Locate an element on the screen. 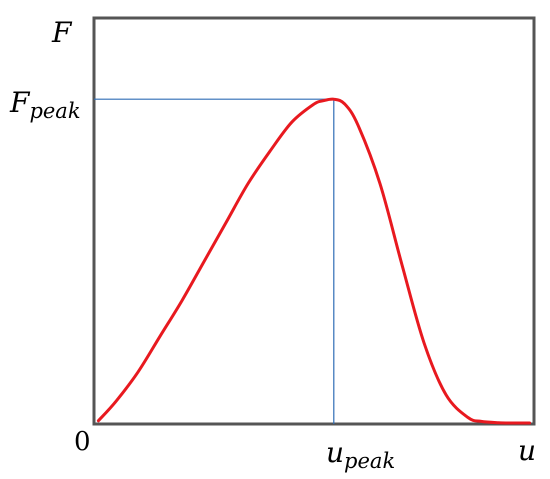 Image resolution: width=550 pixels, height=479 pixels. x-axis-label: u is located at coordinates (527, 450).